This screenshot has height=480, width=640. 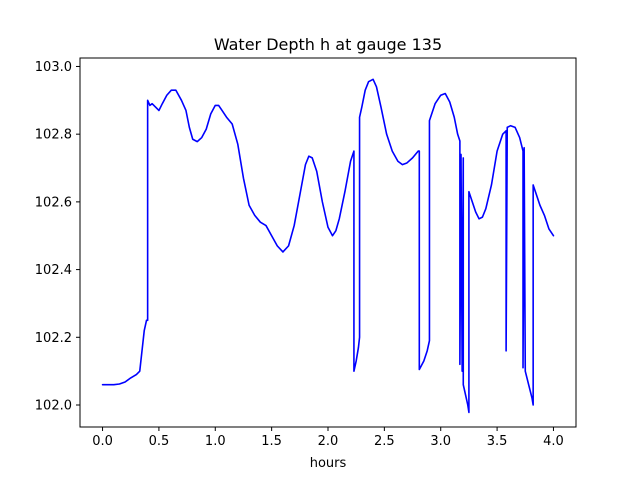 What do you see at coordinates (53, 67) in the screenshot?
I see `y-tick-label: 103.0` at bounding box center [53, 67].